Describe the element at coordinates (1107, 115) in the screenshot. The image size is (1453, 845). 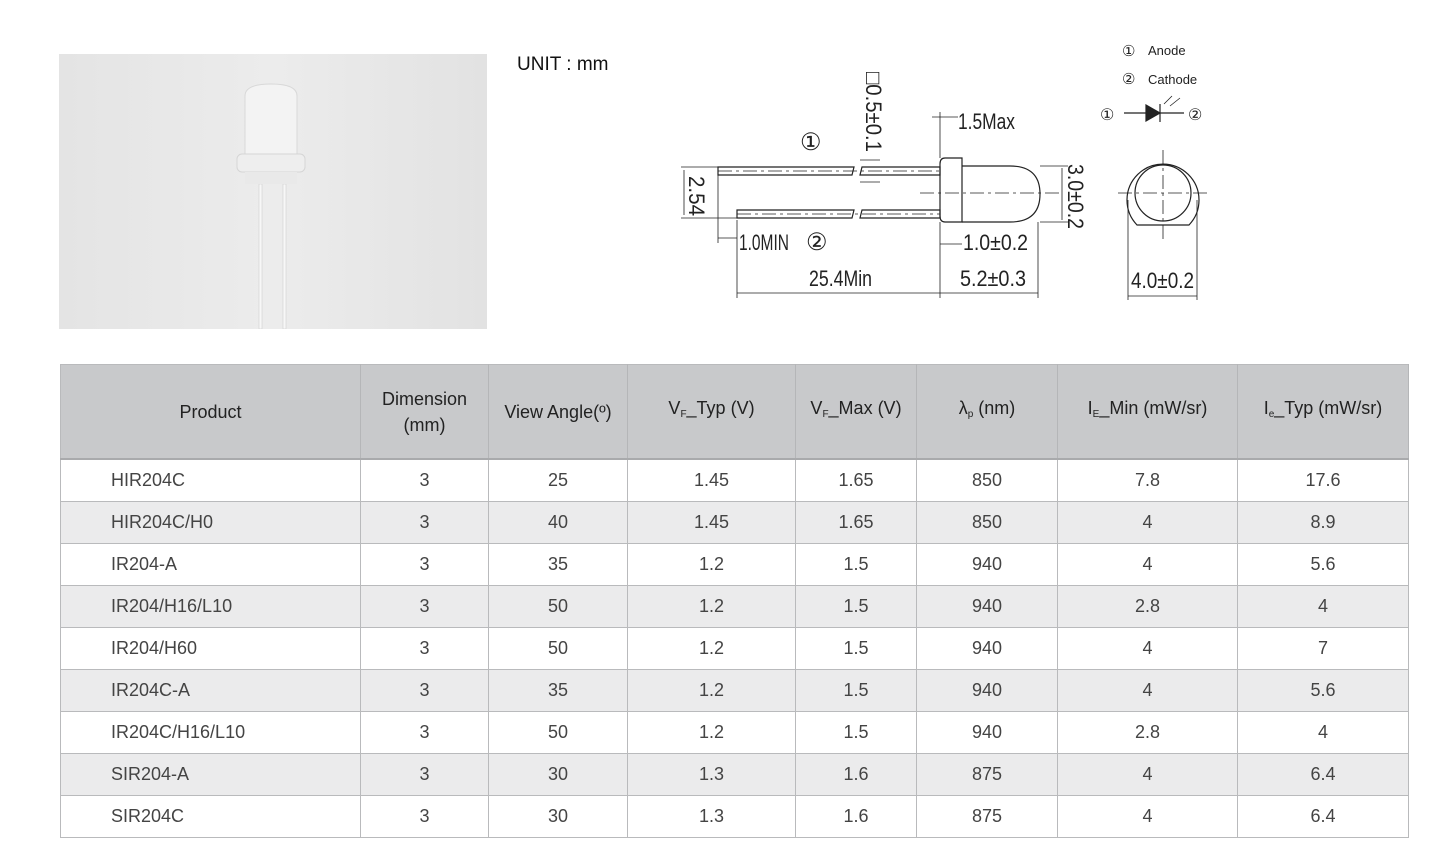
I see `diode-pin1: ①` at that location.